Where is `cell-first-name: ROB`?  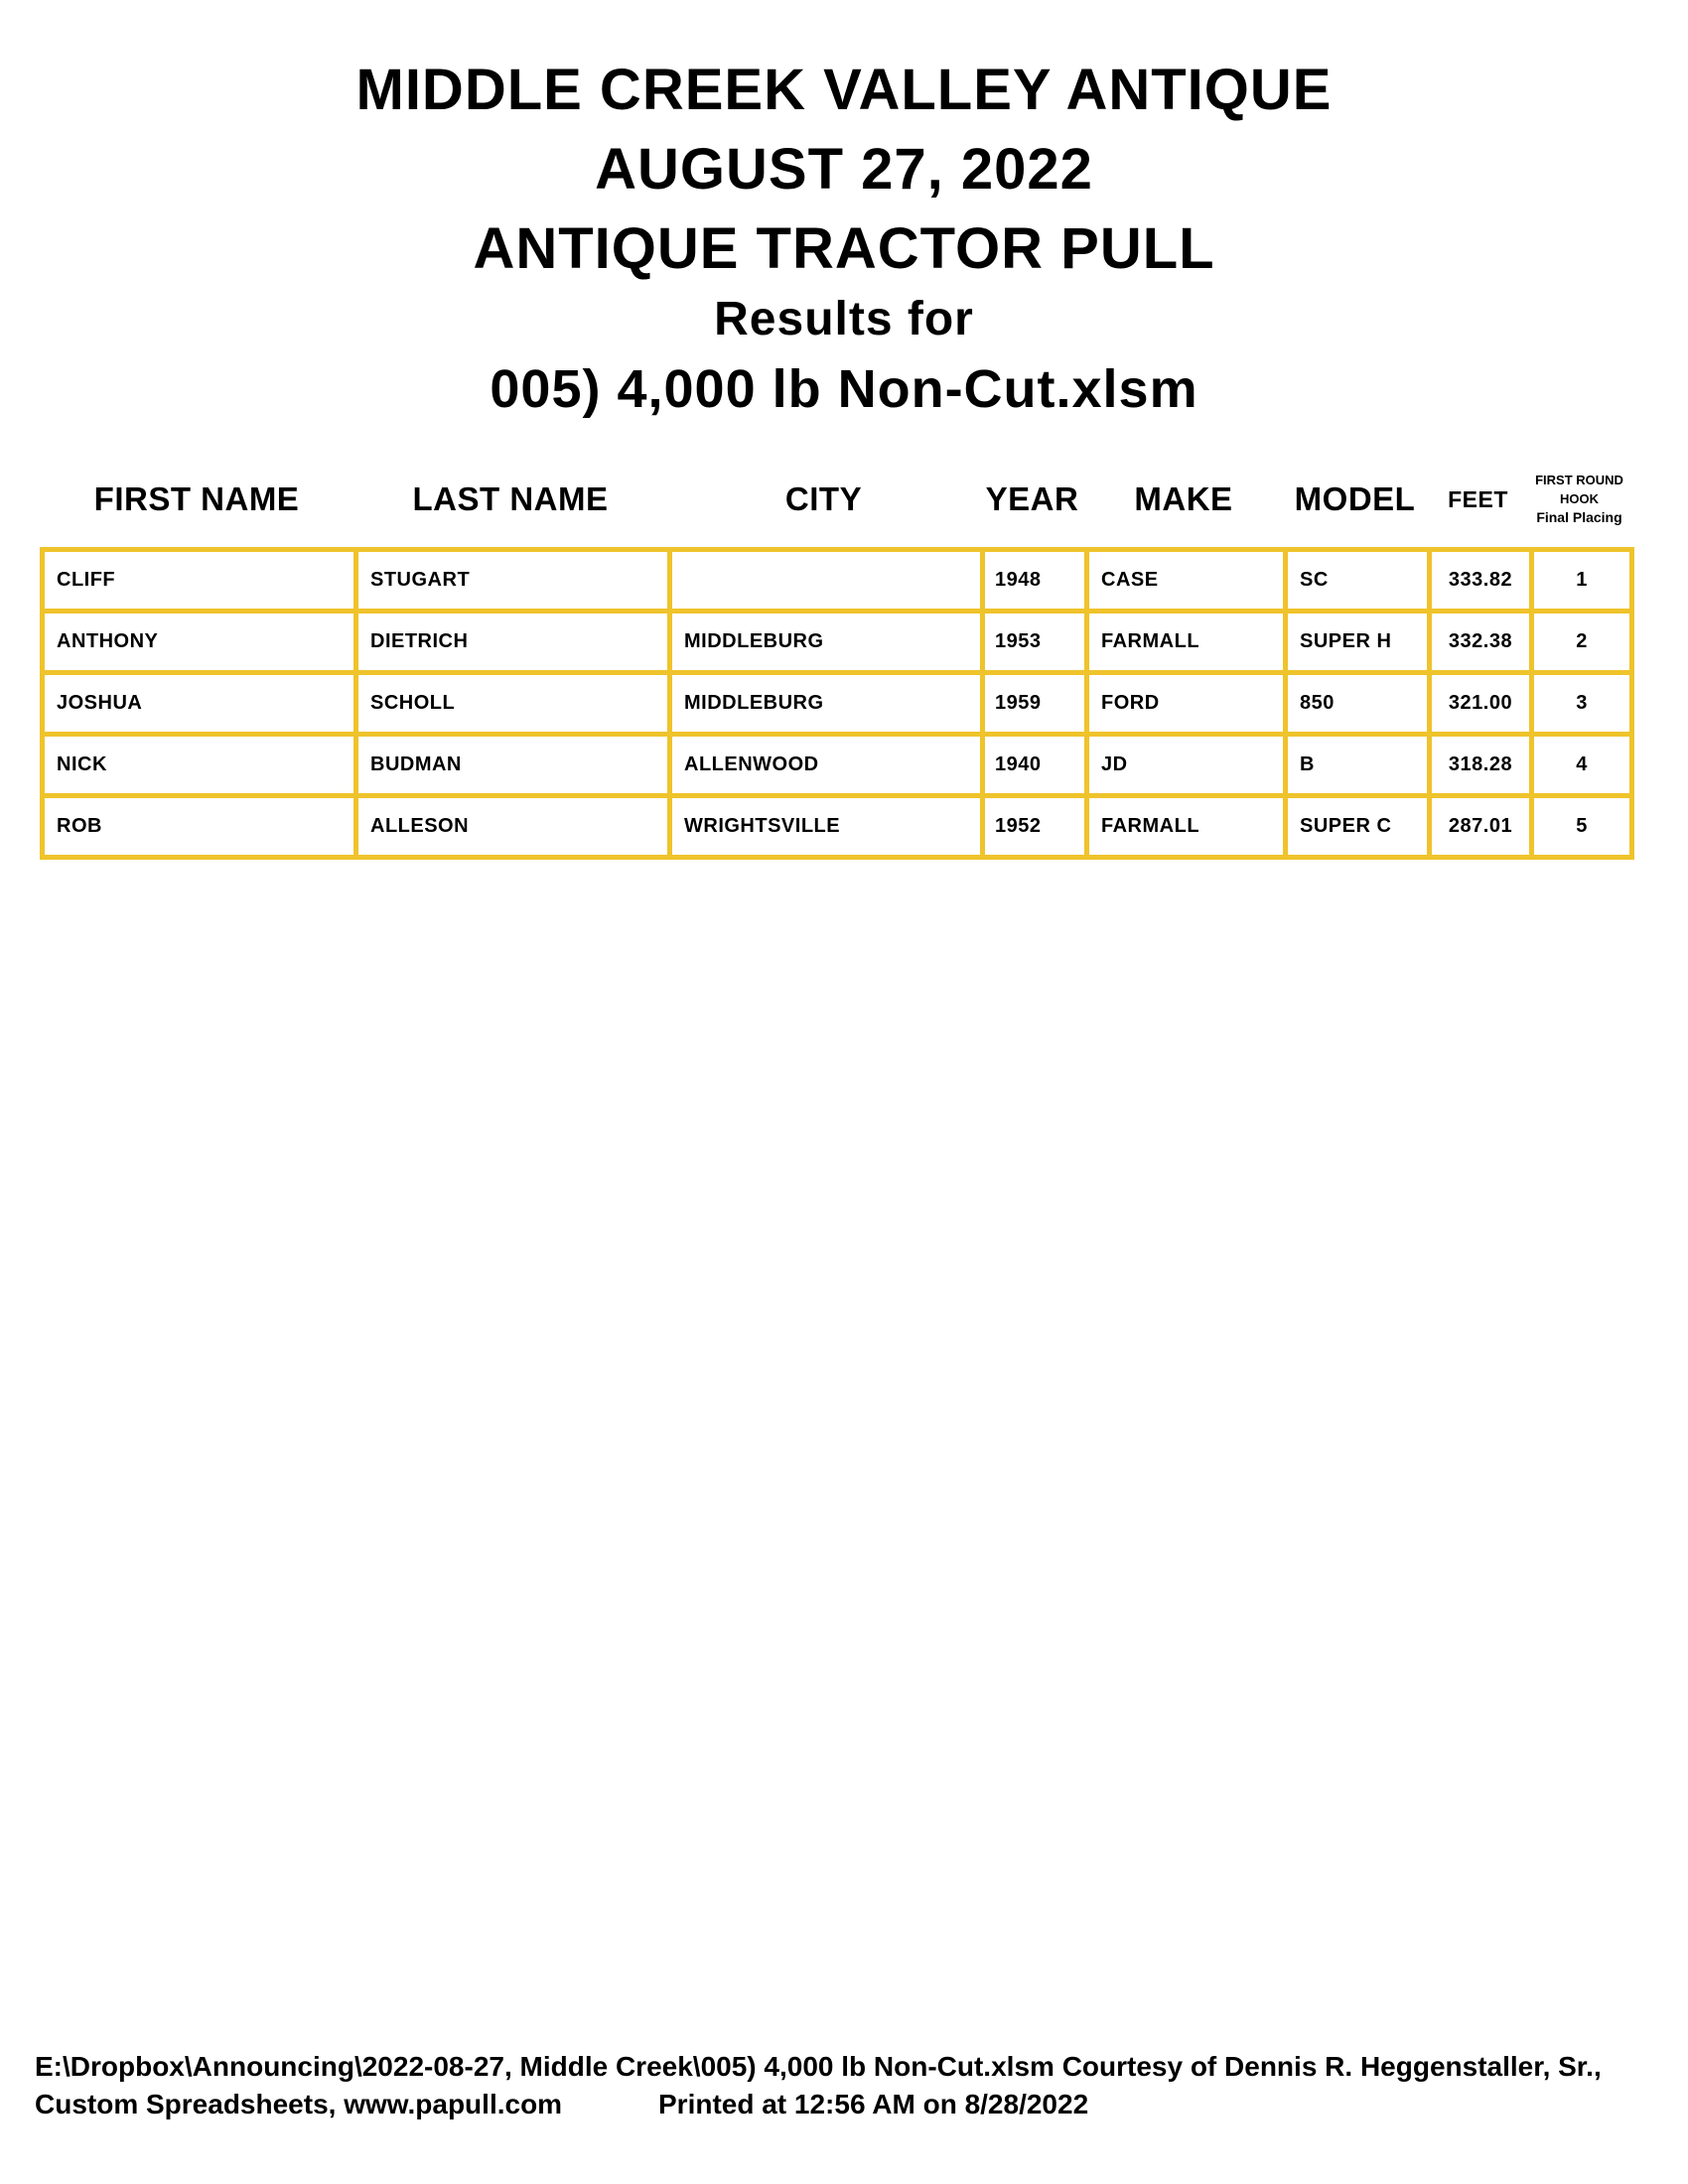
cell-first-name: ROB is located at coordinates (199, 826).